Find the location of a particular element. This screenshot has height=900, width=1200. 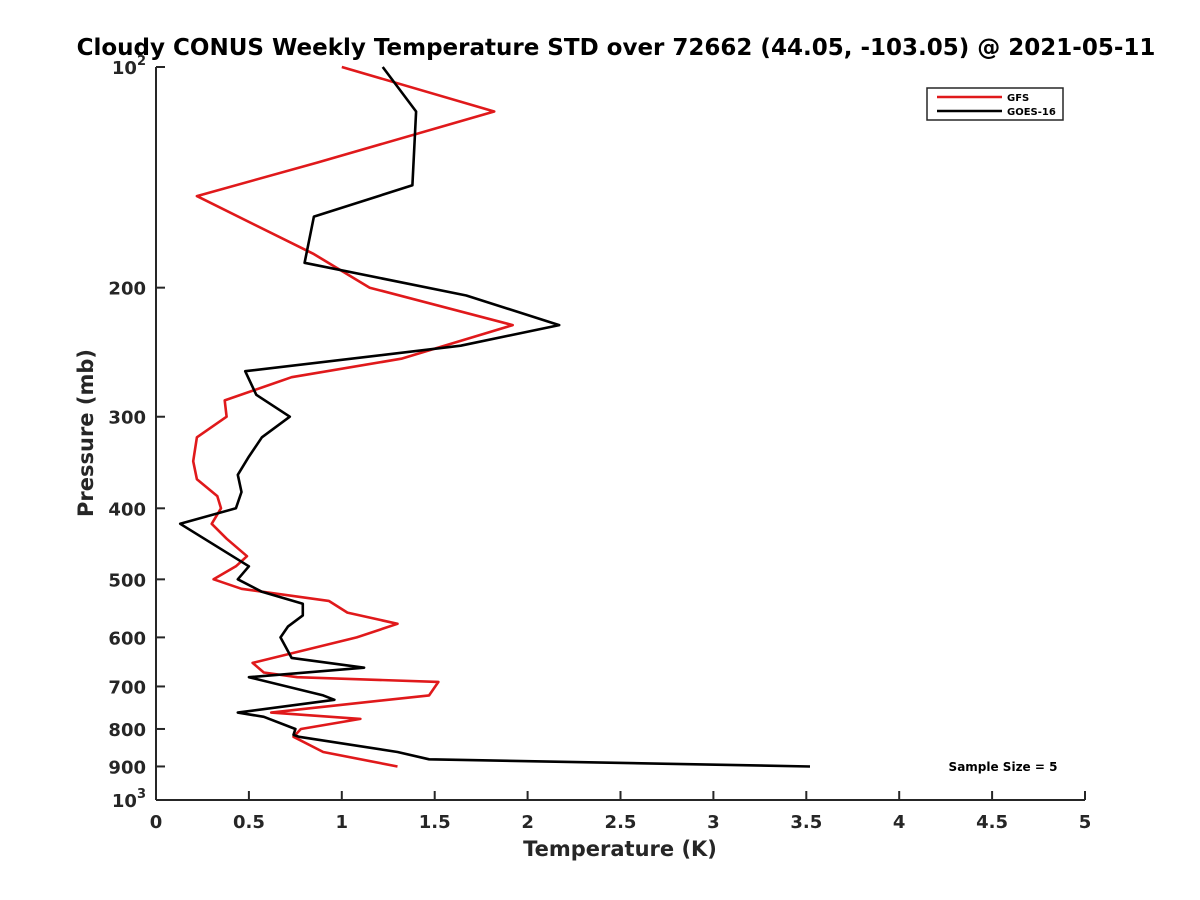

y-tick-label: 10² is located at coordinates (129, 66).